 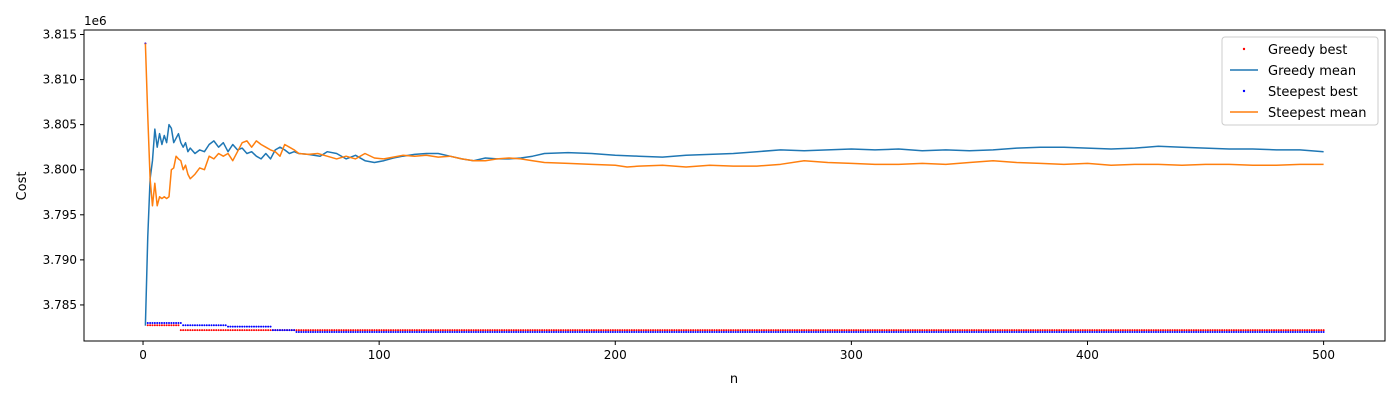 I want to click on legend-label: Steepest mean, so click(x=1317, y=113).